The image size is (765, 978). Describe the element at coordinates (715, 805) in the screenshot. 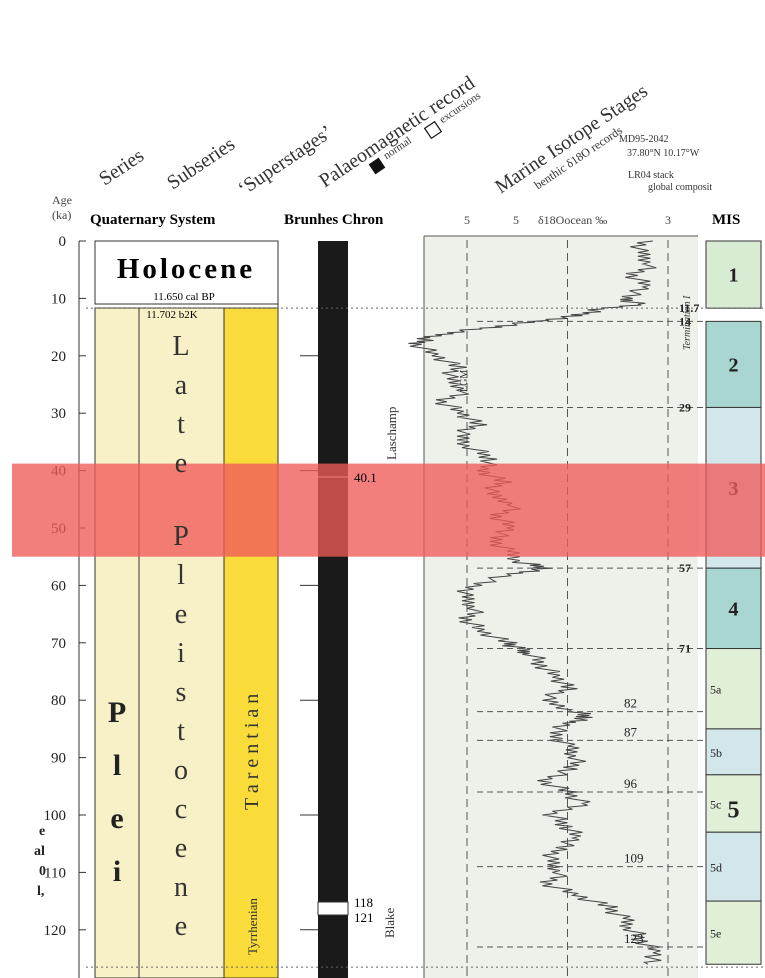

I see `mis-label-5c: 5c` at that location.